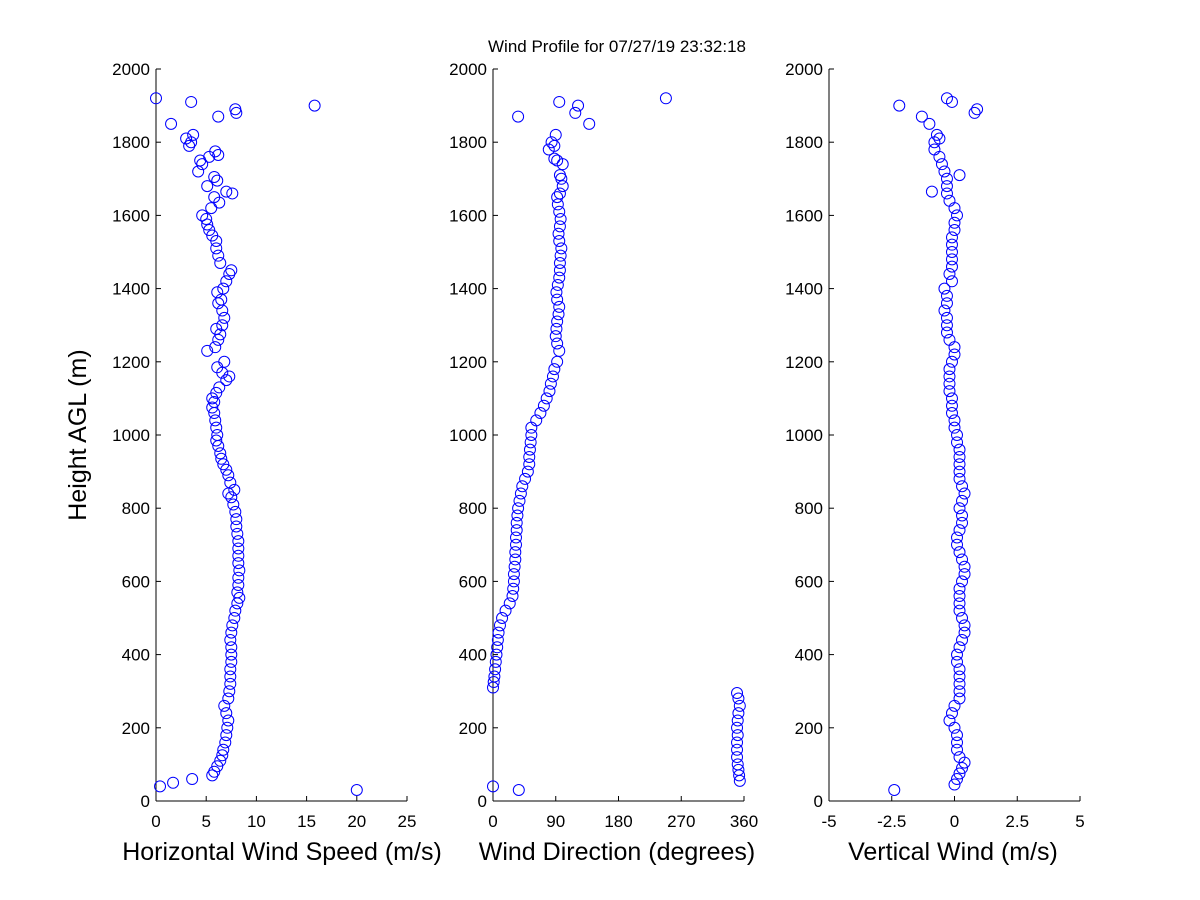 The height and width of the screenshot is (900, 1200). Describe the element at coordinates (155, 821) in the screenshot. I see `speed-x-tick-label: 0` at that location.